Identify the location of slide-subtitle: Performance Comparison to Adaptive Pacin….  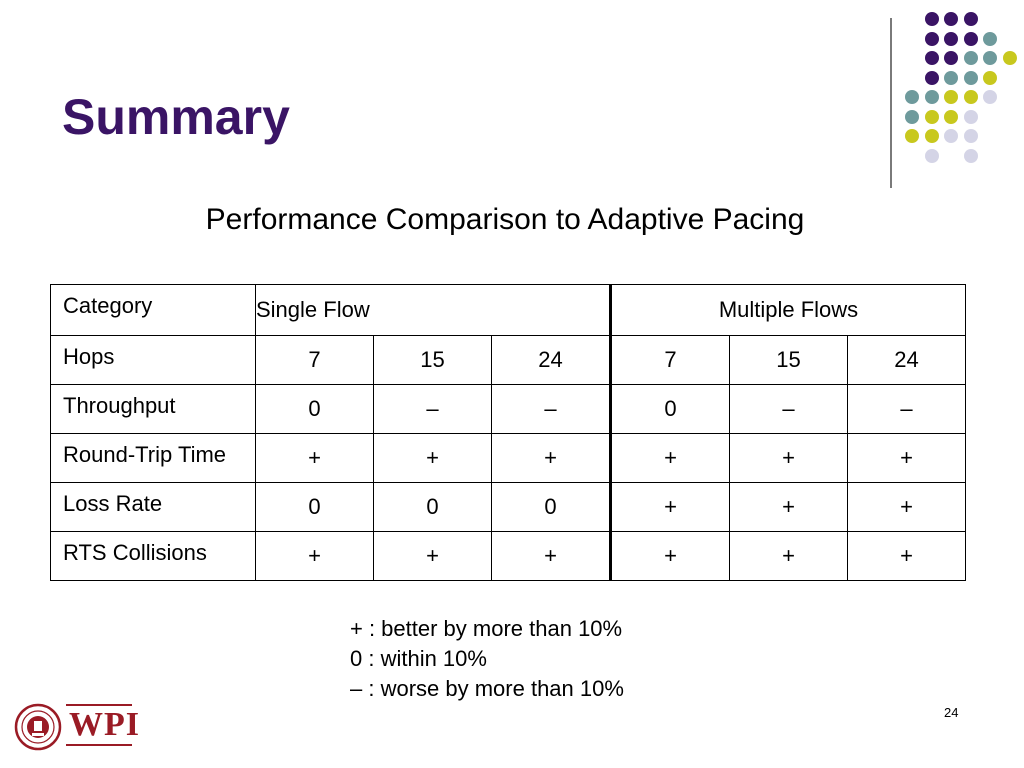
(505, 219).